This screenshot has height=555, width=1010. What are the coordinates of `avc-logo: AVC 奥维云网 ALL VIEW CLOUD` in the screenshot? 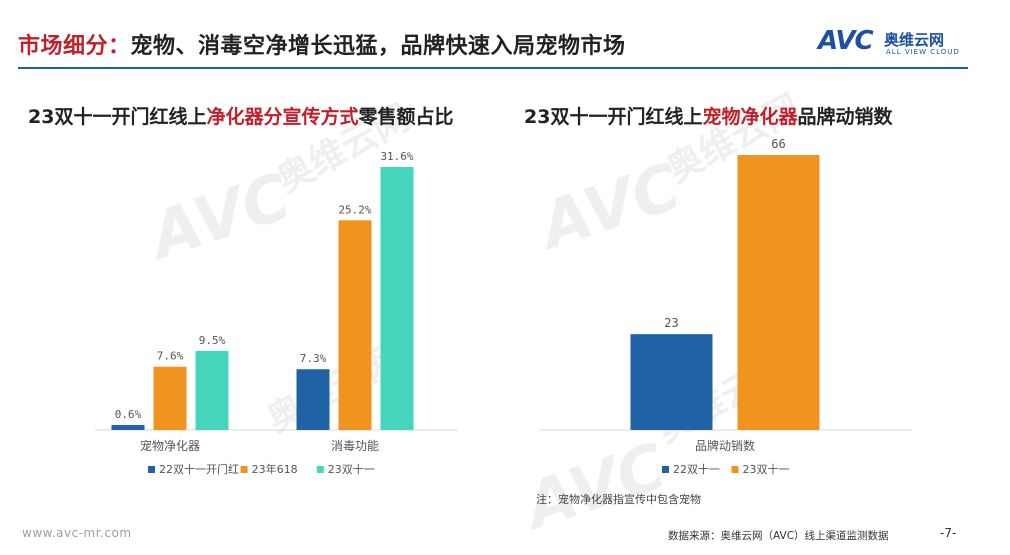 It's located at (893, 44).